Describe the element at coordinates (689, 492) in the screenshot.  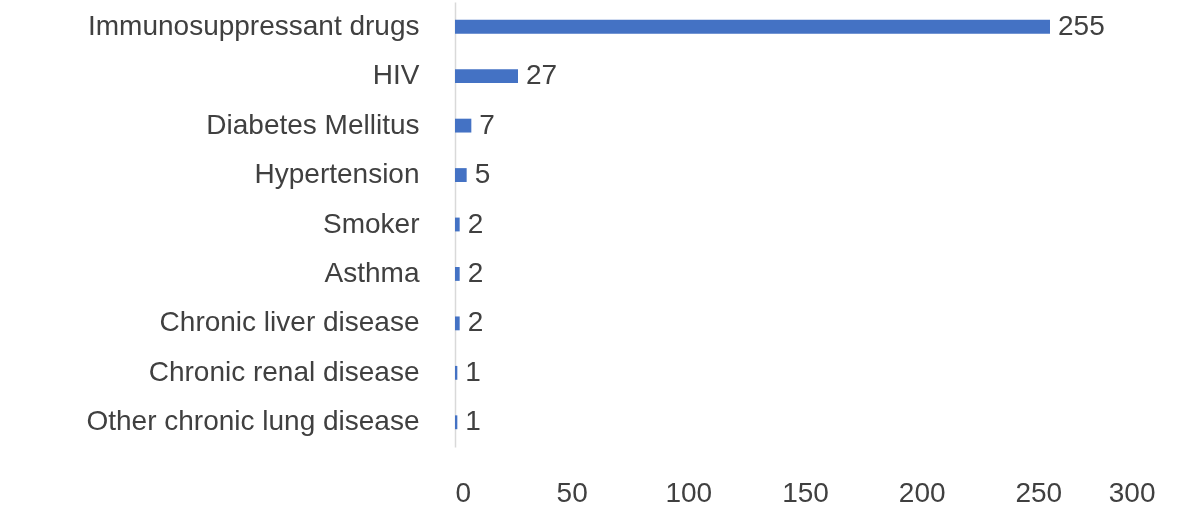
I see `x-tick-label: 100` at that location.